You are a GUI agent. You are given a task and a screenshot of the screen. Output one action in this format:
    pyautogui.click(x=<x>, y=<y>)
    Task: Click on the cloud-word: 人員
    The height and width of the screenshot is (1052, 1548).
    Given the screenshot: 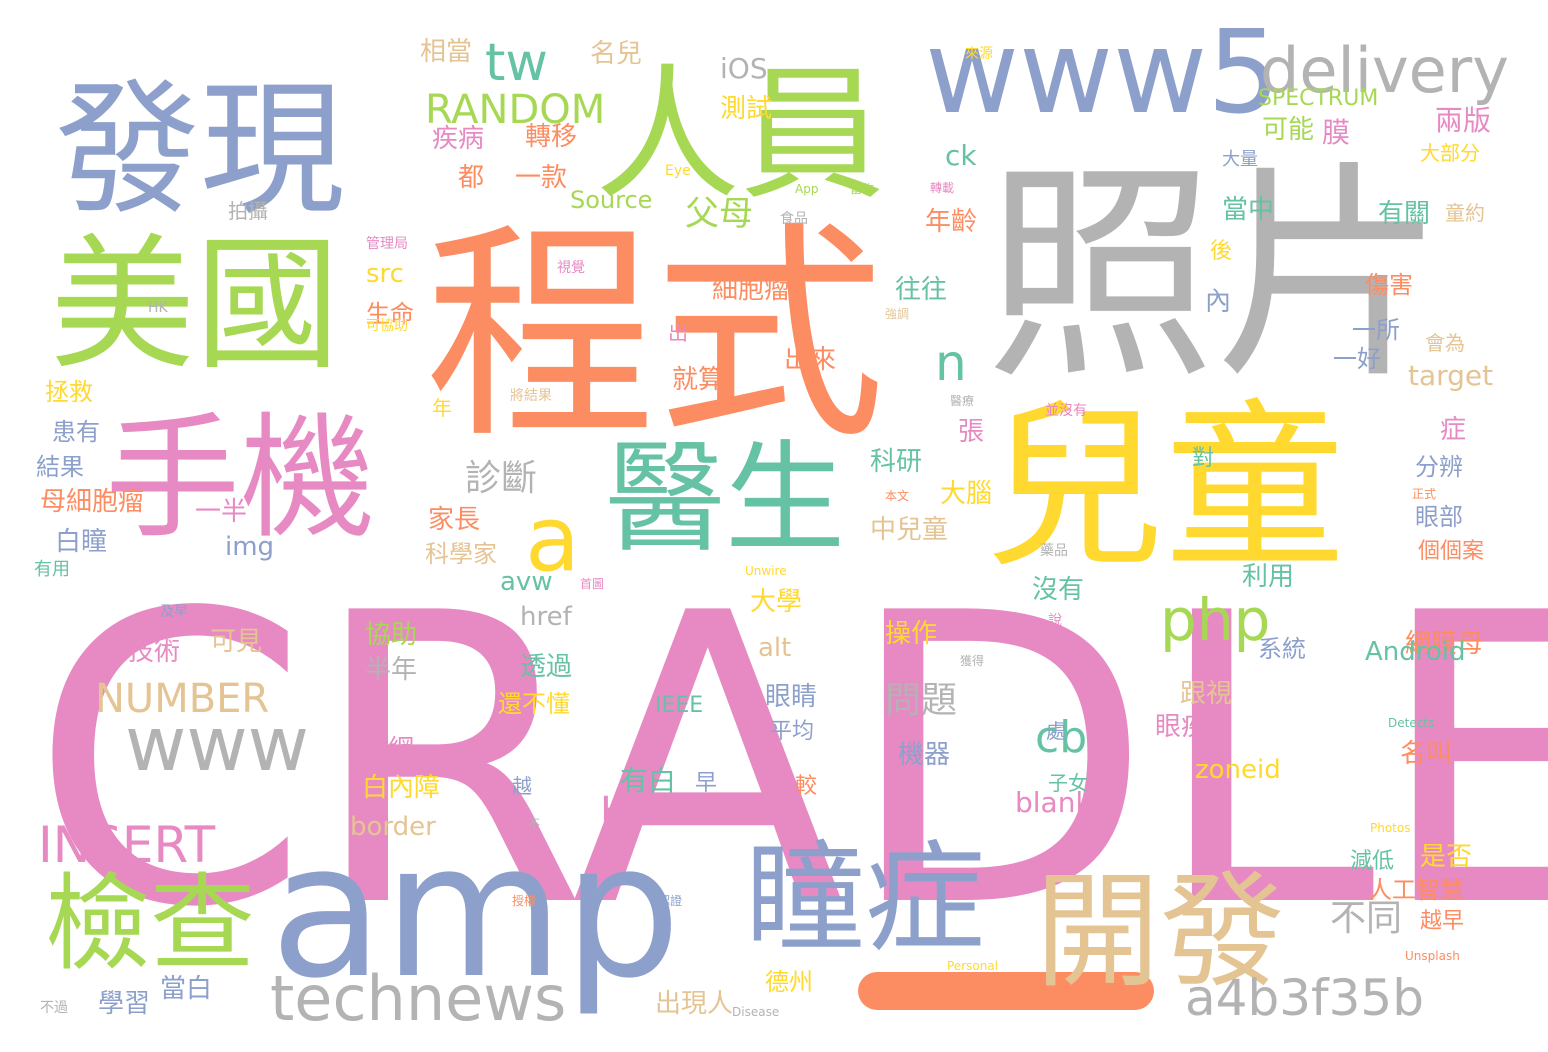 What is the action you would take?
    pyautogui.click(x=740, y=135)
    